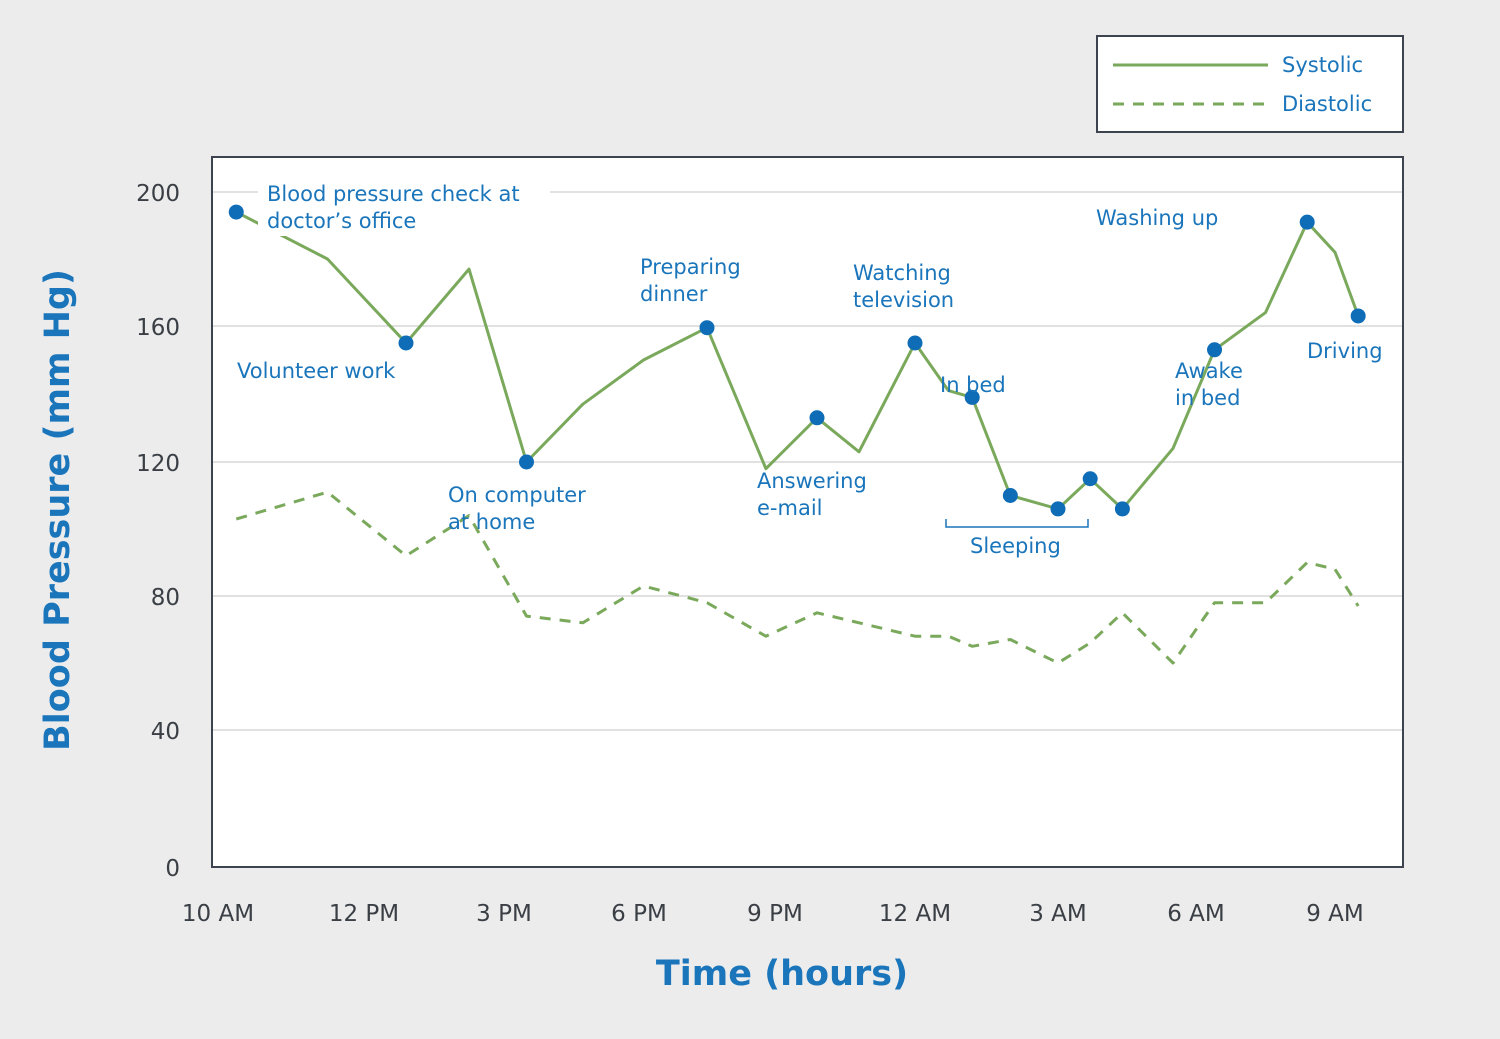 Image resolution: width=1500 pixels, height=1039 pixels. Describe the element at coordinates (165, 732) in the screenshot. I see `y-tick-label: 40` at that location.